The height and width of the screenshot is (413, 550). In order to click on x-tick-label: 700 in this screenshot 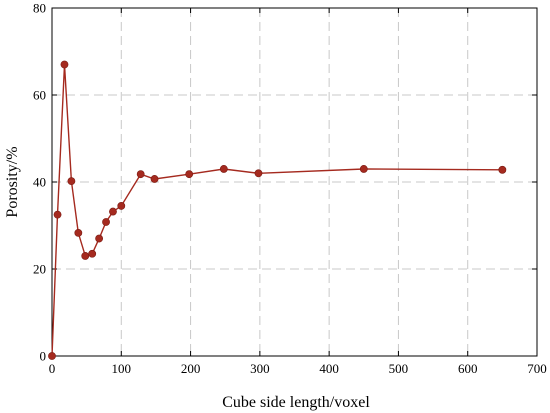, I will do `click(537, 368)`.